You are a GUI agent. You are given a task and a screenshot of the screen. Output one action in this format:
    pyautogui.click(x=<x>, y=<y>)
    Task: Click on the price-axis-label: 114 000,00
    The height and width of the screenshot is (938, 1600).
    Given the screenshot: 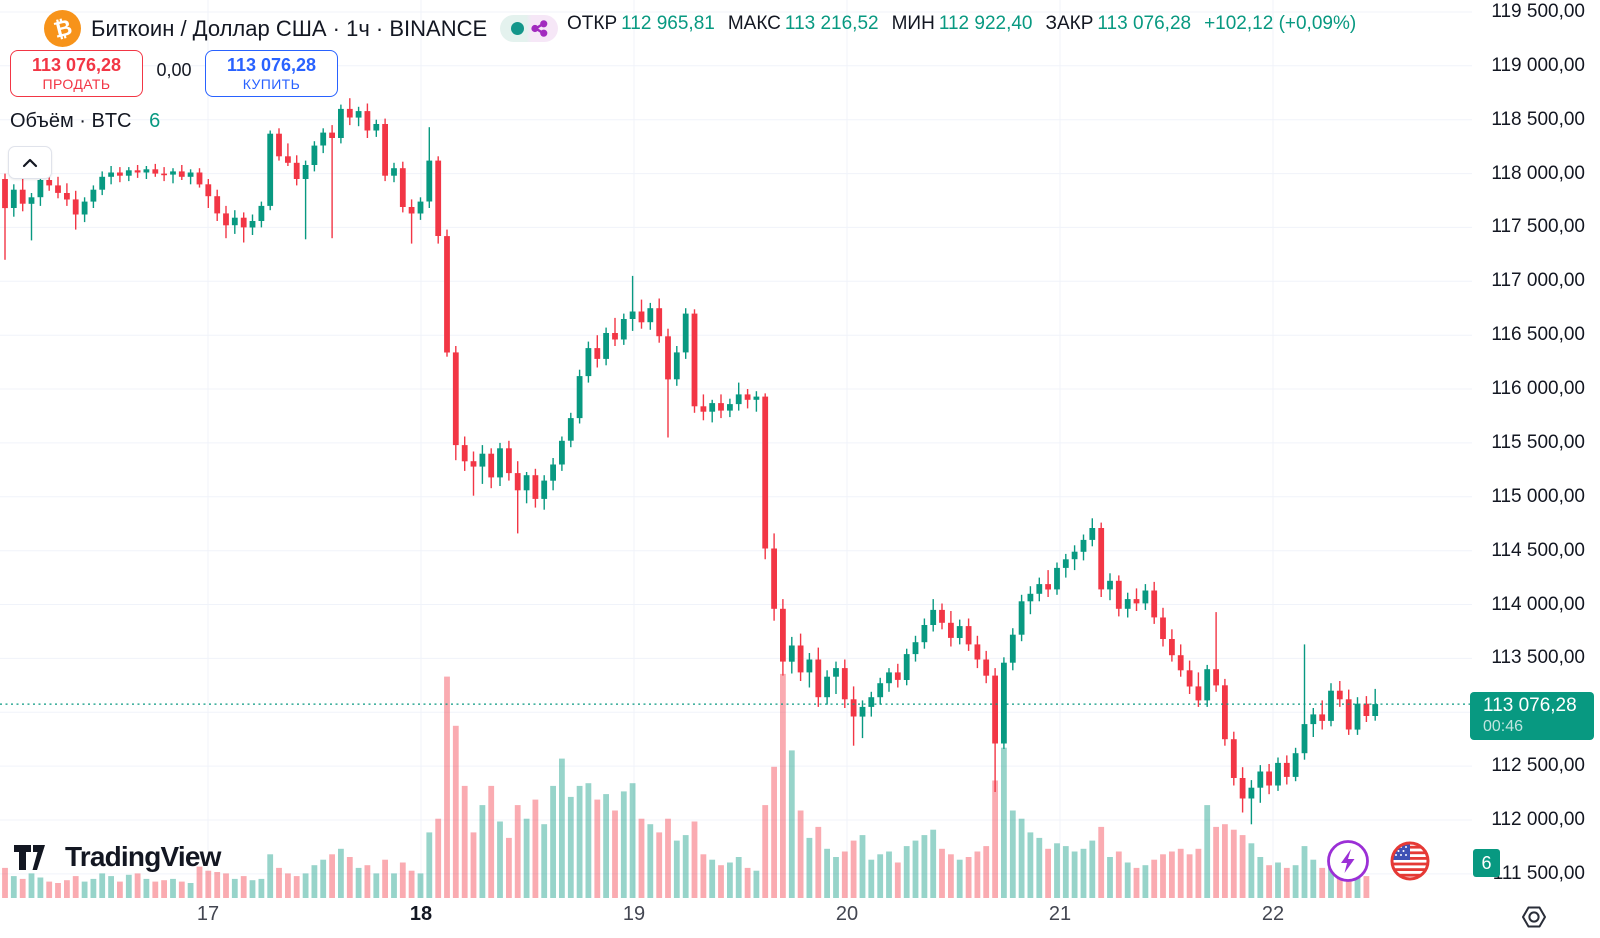 What is the action you would take?
    pyautogui.click(x=1538, y=604)
    